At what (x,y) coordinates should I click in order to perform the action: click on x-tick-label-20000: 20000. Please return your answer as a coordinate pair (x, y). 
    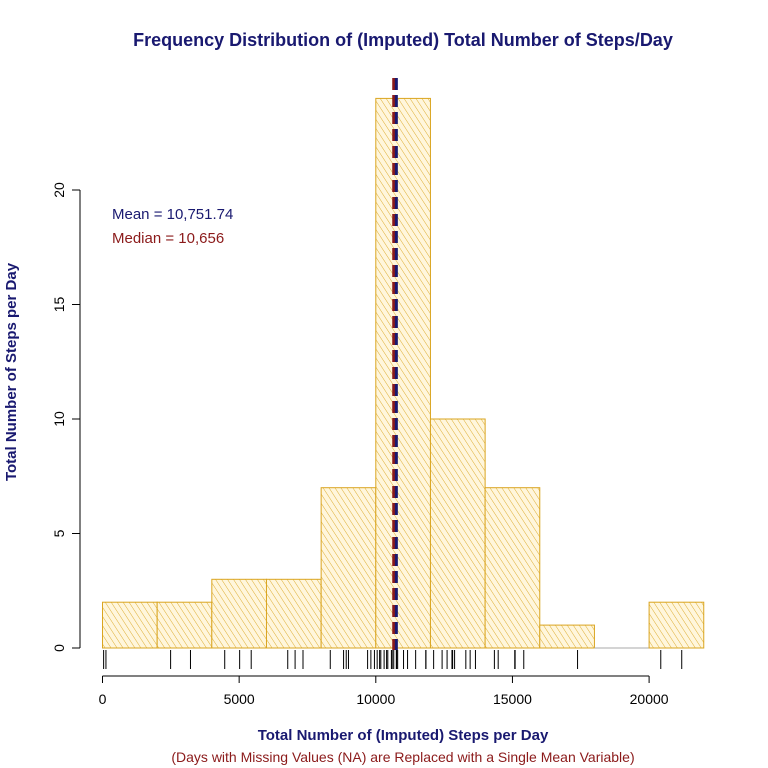
    Looking at the image, I should click on (649, 699).